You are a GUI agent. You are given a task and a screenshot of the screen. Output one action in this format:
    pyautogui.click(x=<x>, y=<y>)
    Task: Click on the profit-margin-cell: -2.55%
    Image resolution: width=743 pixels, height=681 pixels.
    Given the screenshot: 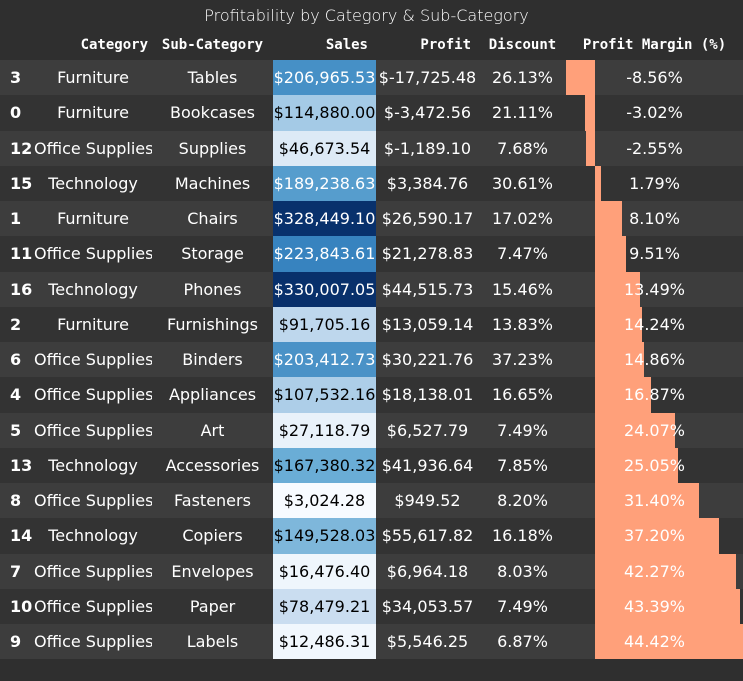 What is the action you would take?
    pyautogui.click(x=654, y=148)
    